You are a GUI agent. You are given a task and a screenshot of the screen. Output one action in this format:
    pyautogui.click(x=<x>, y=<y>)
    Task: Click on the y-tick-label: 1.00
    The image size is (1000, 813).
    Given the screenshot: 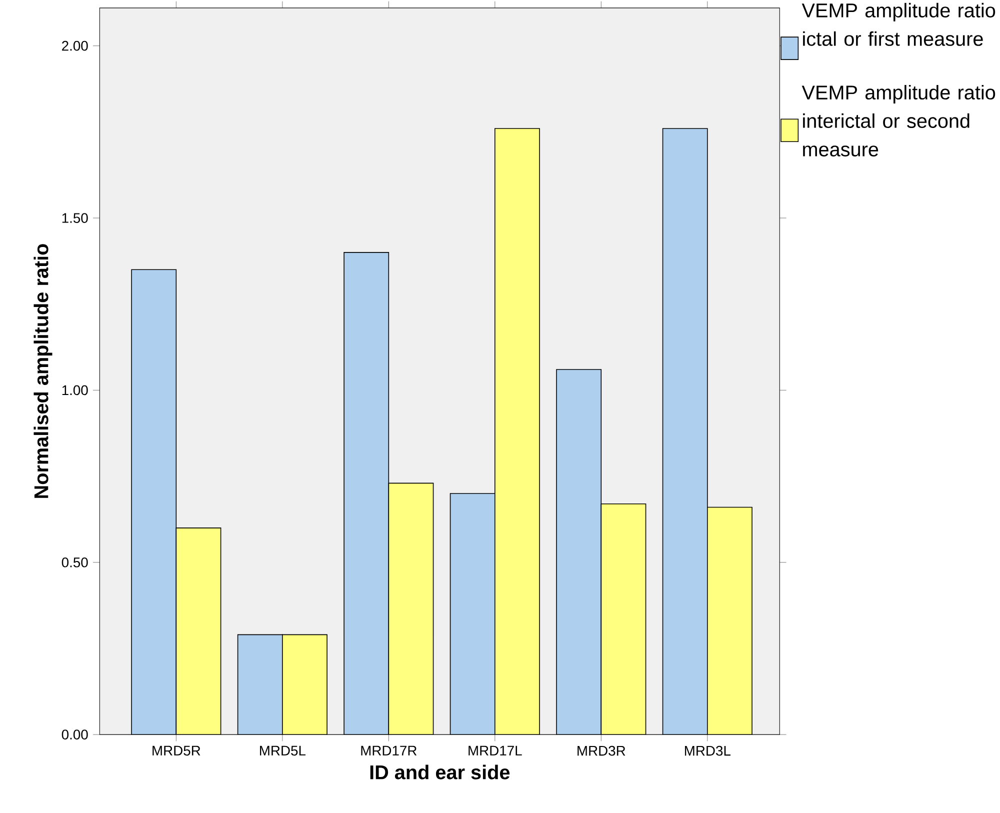 What is the action you would take?
    pyautogui.click(x=75, y=390)
    